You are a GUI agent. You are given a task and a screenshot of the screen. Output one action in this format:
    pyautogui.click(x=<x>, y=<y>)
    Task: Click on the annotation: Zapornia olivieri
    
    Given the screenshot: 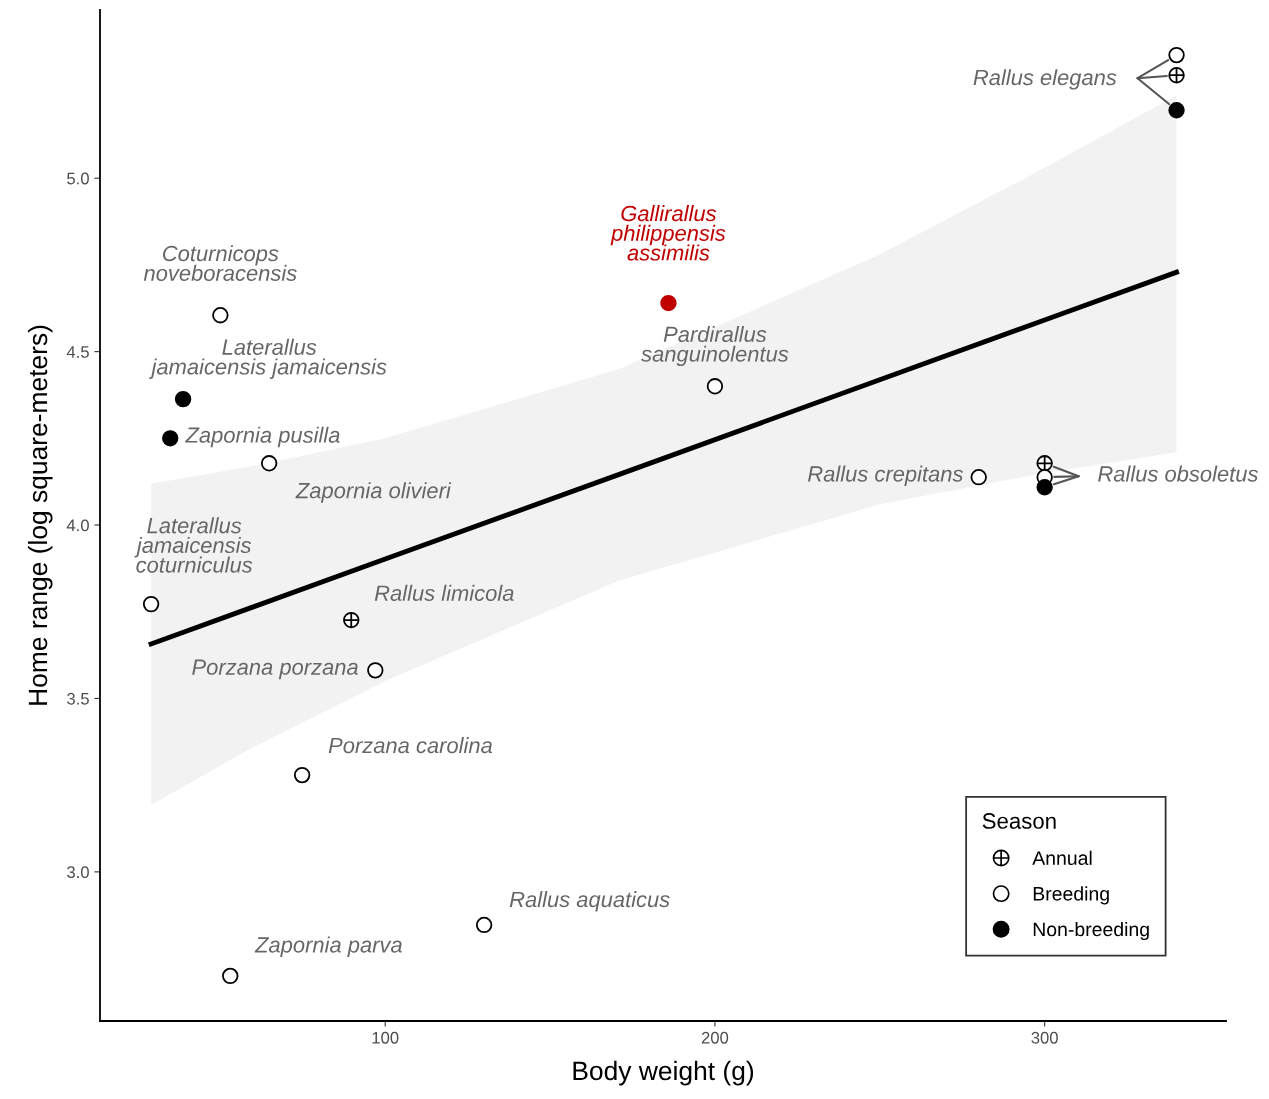 What is the action you would take?
    pyautogui.click(x=373, y=492)
    